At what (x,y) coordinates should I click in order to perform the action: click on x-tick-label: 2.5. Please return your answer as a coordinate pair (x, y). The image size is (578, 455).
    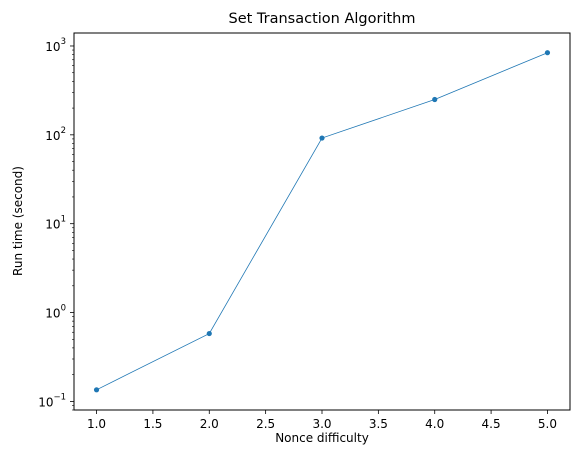
    Looking at the image, I should click on (265, 424).